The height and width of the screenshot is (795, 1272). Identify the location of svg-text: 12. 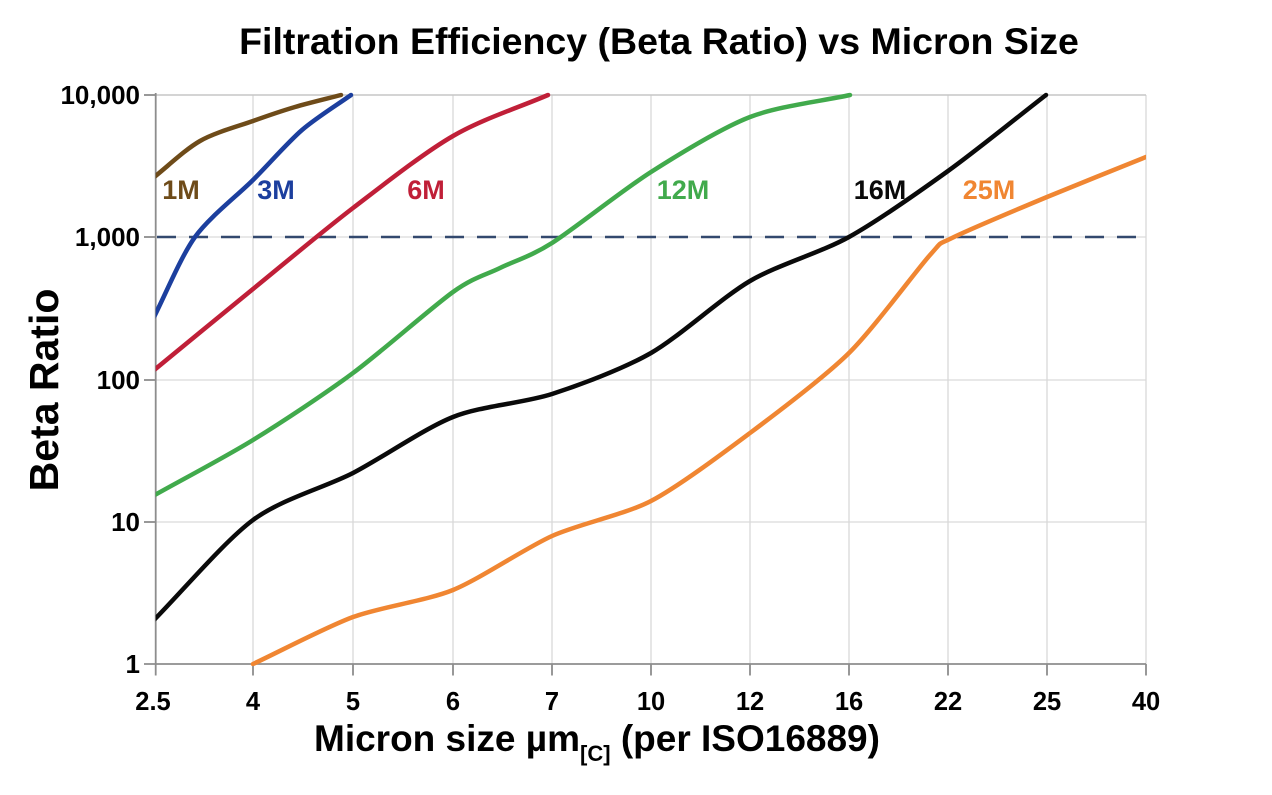
(750, 702).